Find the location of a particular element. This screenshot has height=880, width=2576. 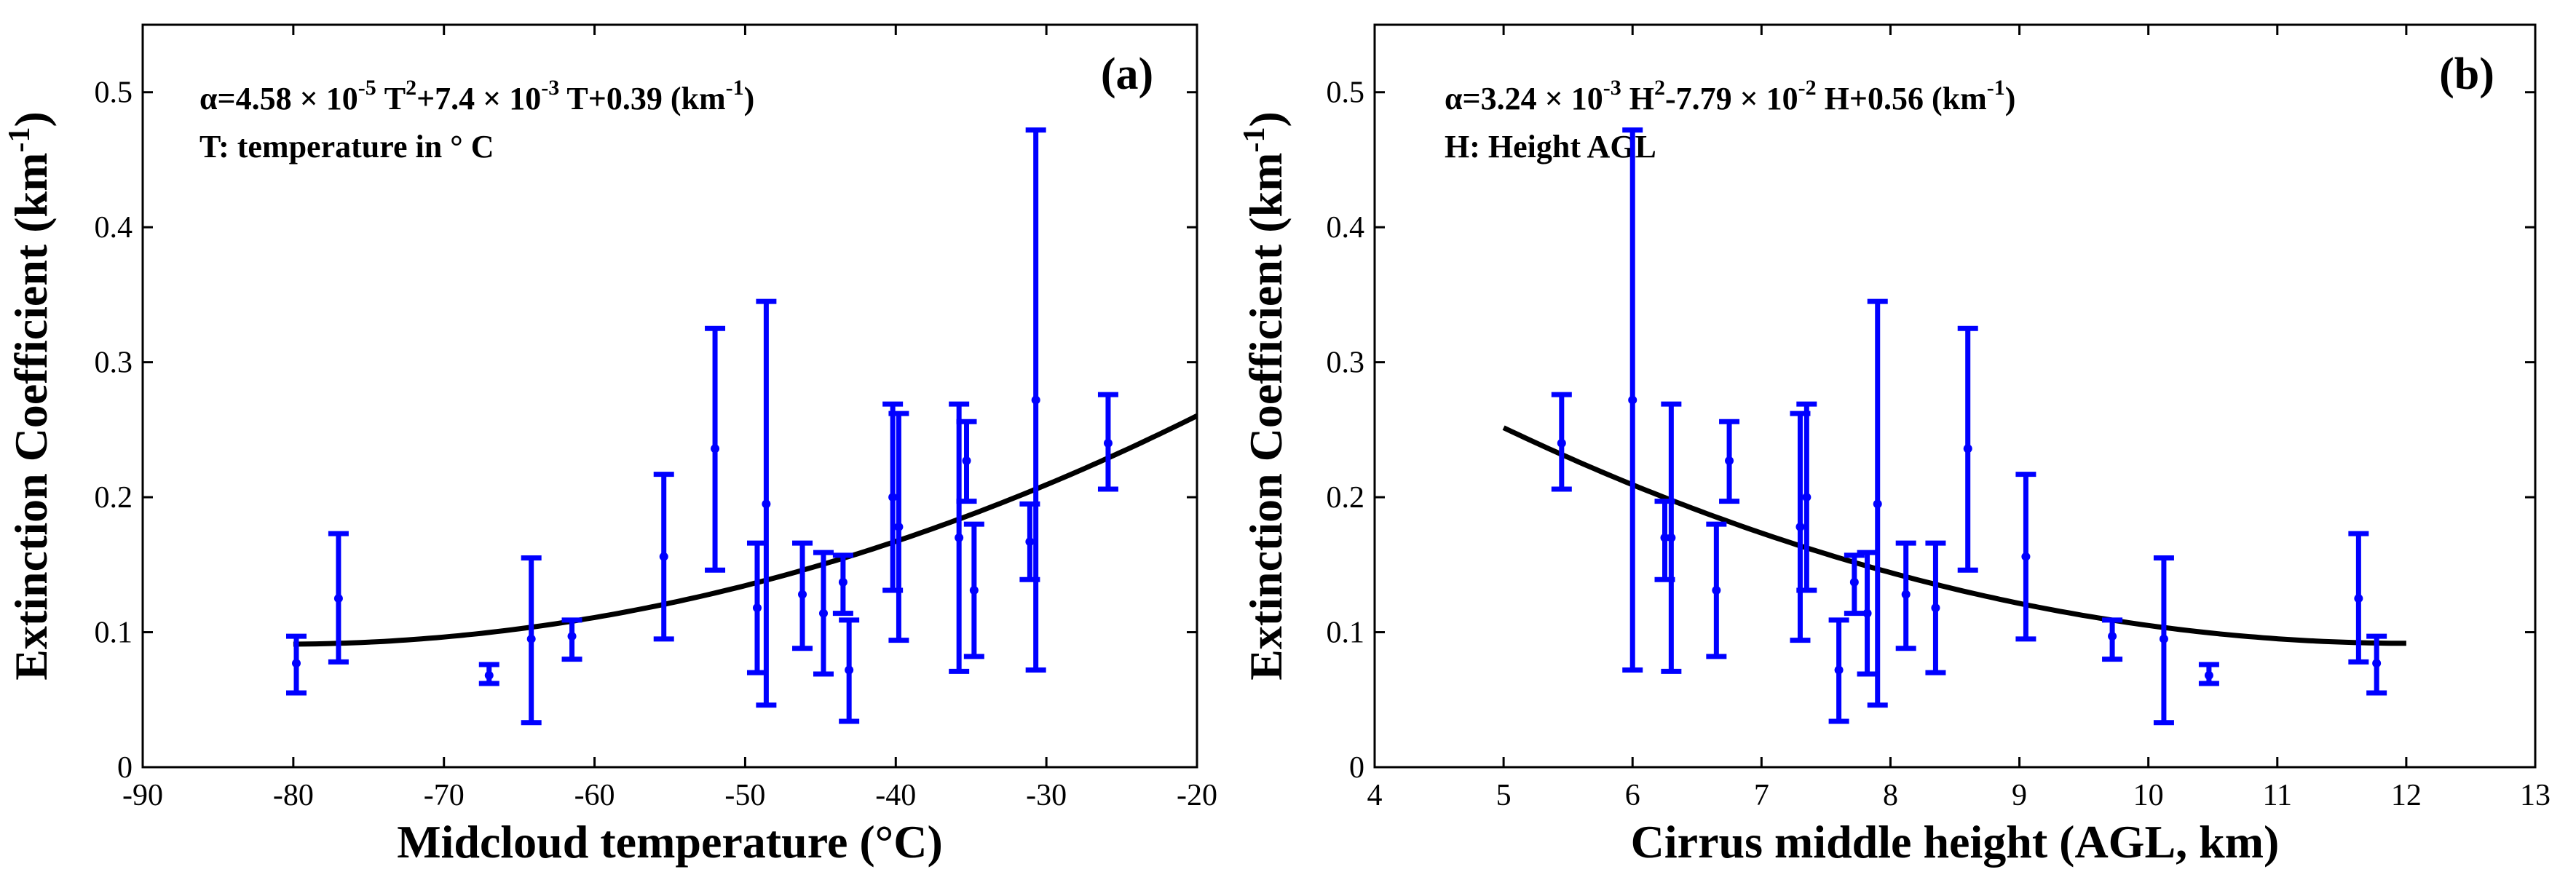

fit-variable-note: H: Height AGL is located at coordinates (1551, 146).